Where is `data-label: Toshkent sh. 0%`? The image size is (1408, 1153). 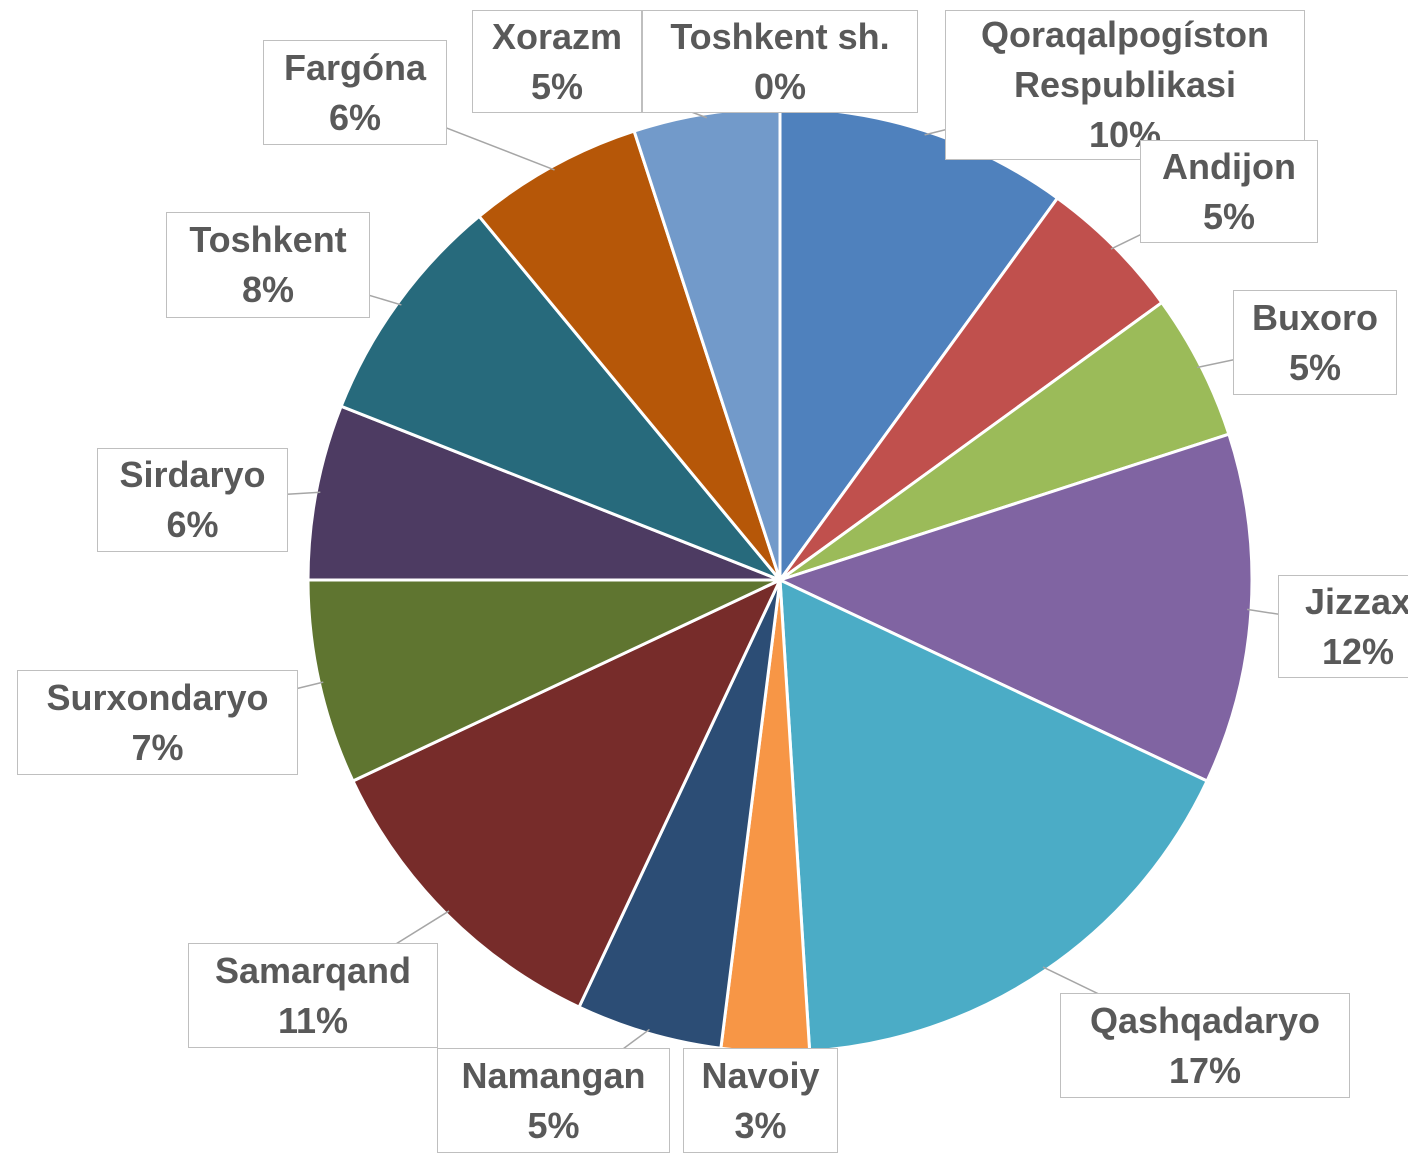
data-label: Toshkent sh. 0% is located at coordinates (780, 61).